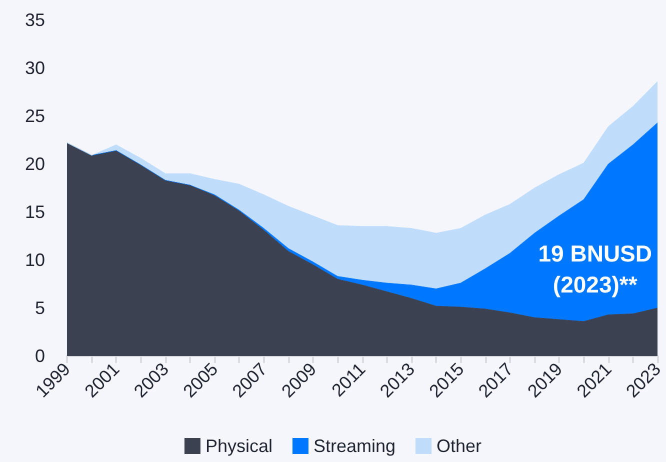  What do you see at coordinates (34, 212) in the screenshot?
I see `y-tick-label: 15` at bounding box center [34, 212].